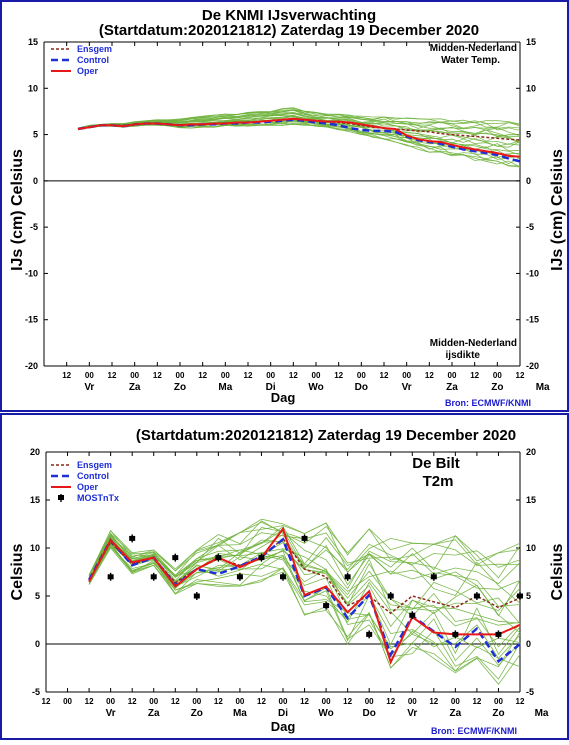 Image resolution: width=569 pixels, height=745 pixels. What do you see at coordinates (37, 596) in the screenshot?
I see `bottom-ytick-label-left: 5` at bounding box center [37, 596].